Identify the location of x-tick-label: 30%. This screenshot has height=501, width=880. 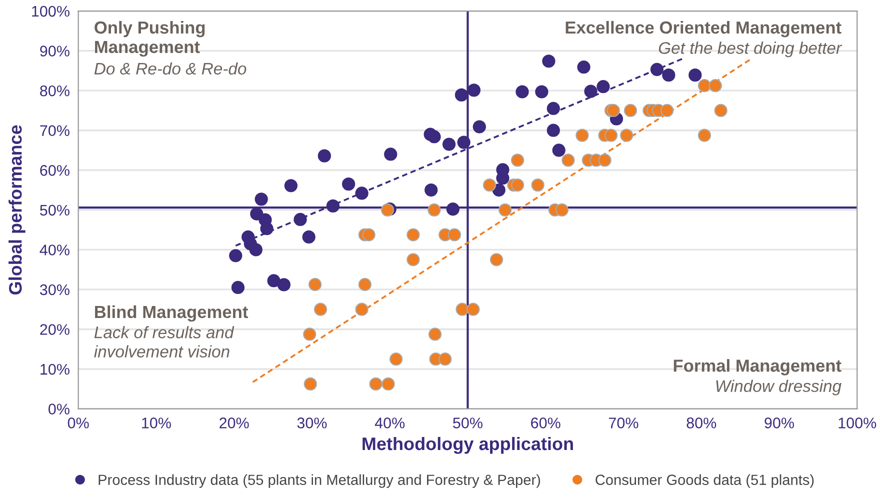
(312, 423).